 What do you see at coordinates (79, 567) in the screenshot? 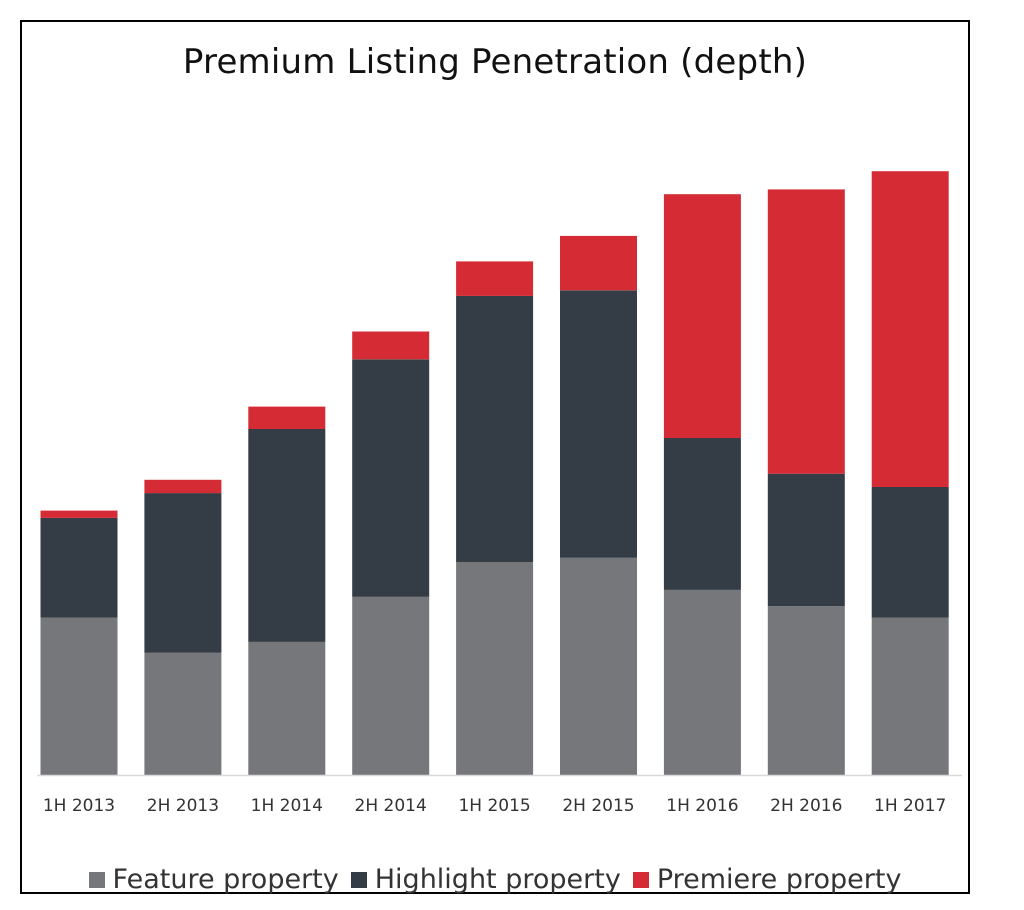
I see `bar-highlight-property-1h-2013` at bounding box center [79, 567].